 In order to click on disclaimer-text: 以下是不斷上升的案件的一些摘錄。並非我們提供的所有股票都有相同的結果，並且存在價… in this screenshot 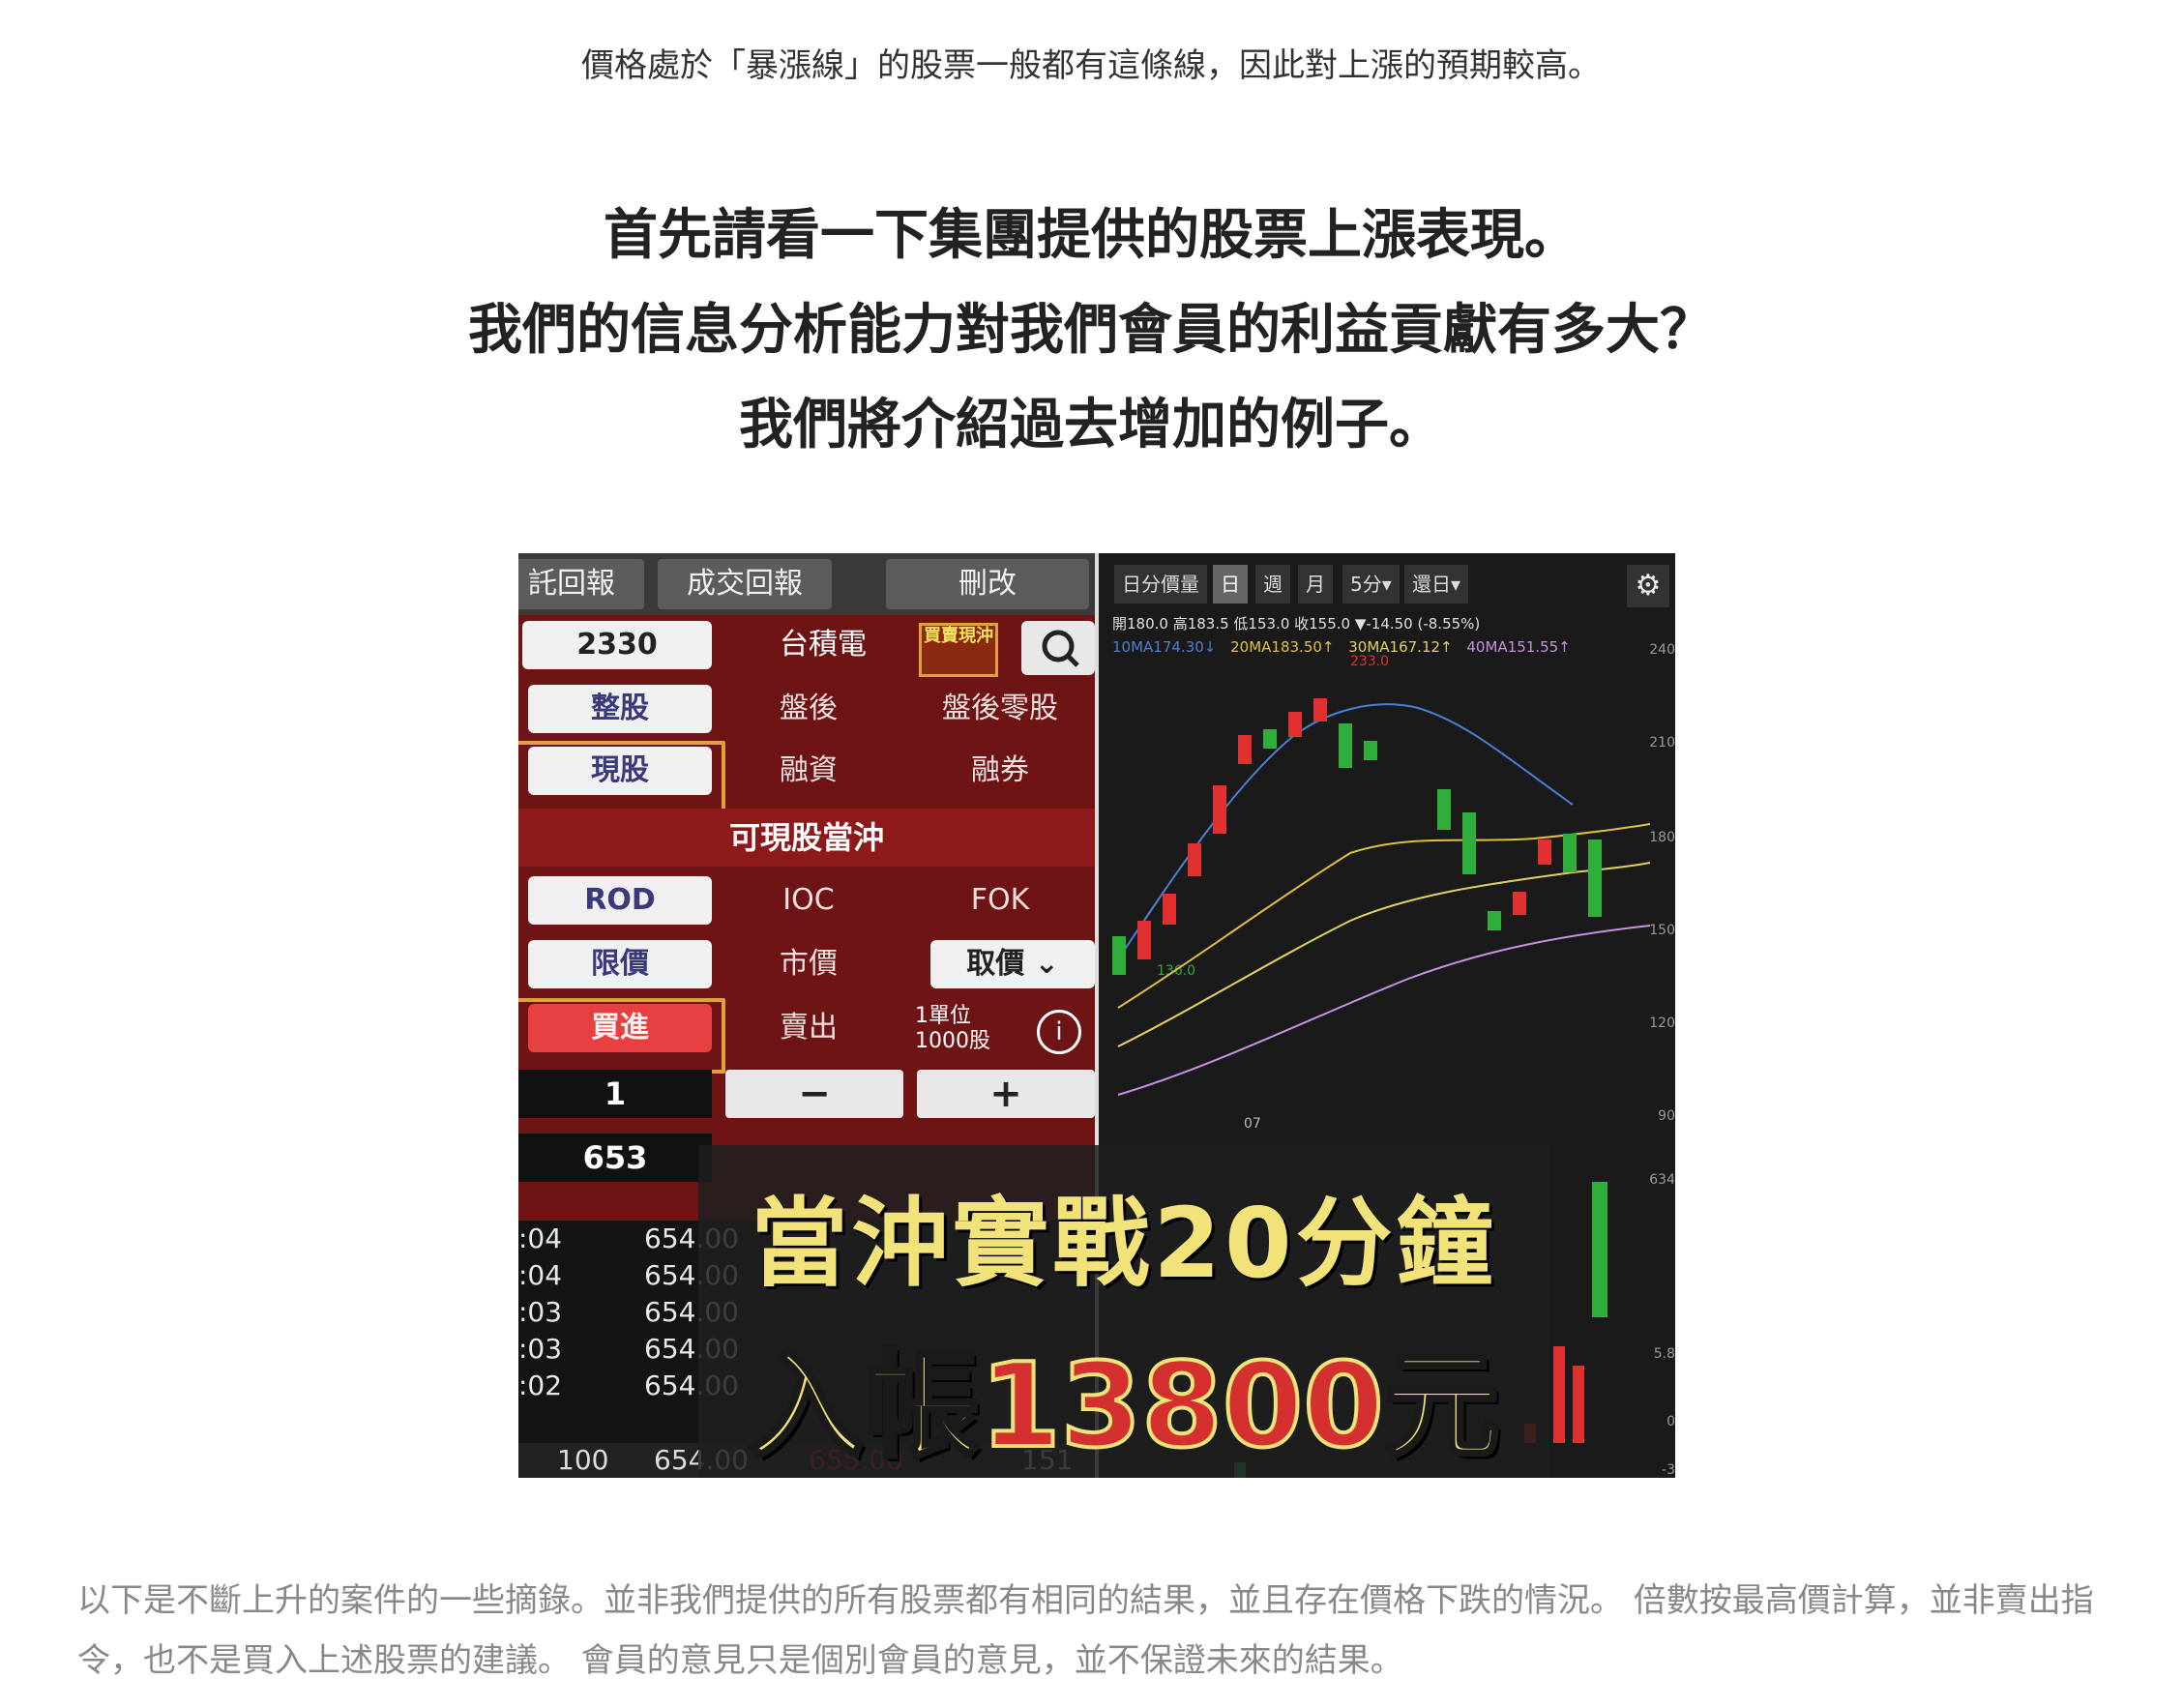, I will do `click(1085, 1630)`.